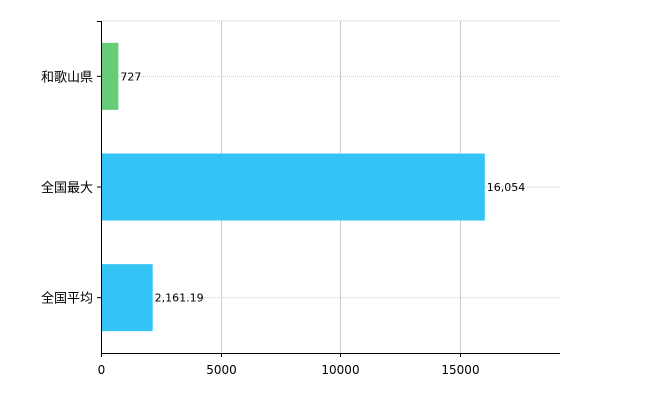  I want to click on x-tick-label: 10000, so click(340, 370).